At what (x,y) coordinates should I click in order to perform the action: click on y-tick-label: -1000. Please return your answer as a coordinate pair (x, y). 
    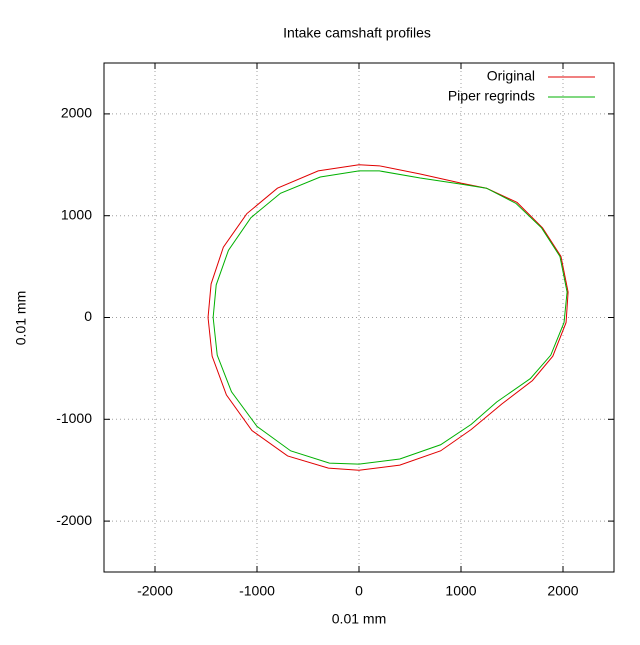
    Looking at the image, I should click on (74, 418).